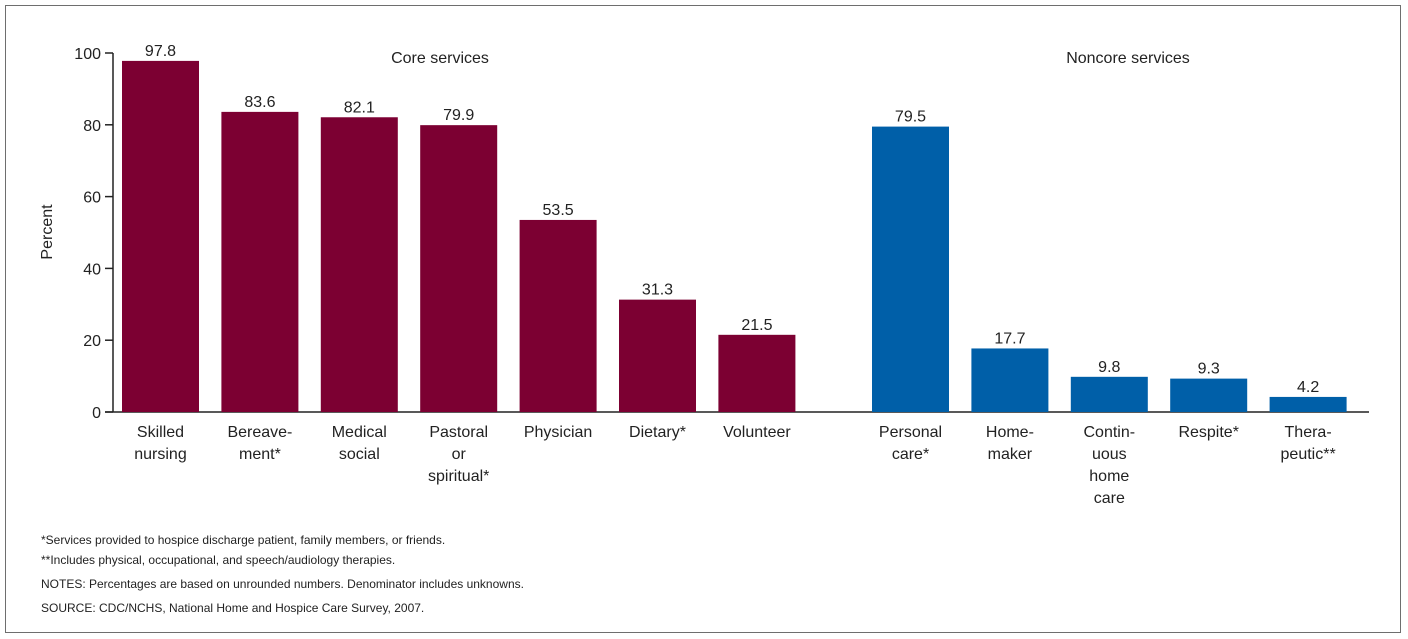  Describe the element at coordinates (160, 51) in the screenshot. I see `data-label: 97.8` at that location.